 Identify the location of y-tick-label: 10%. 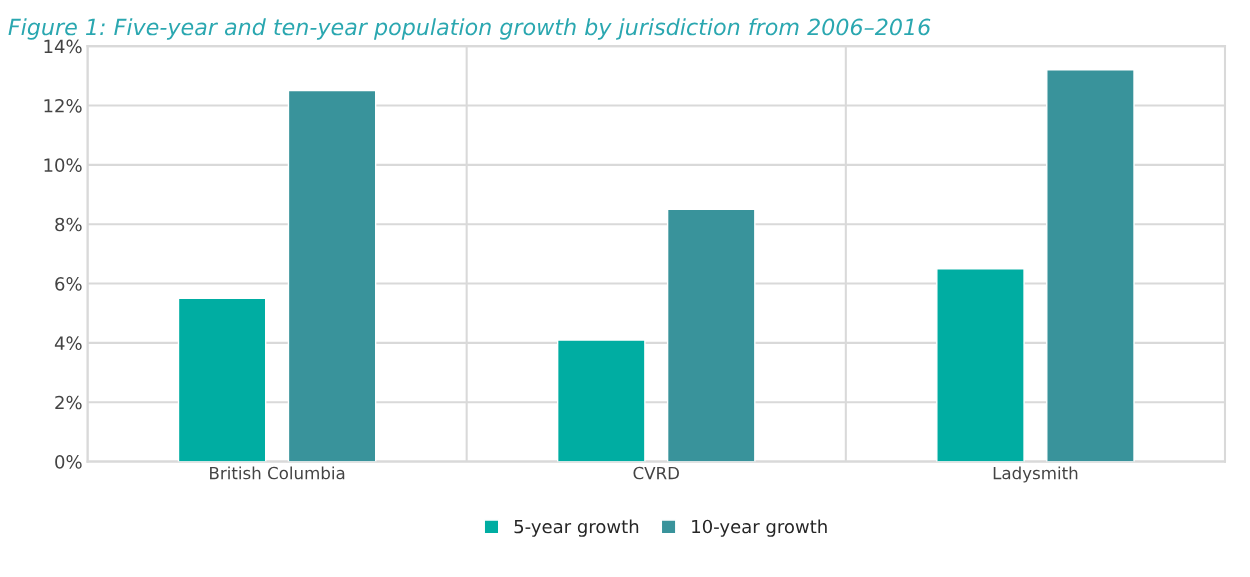
(63, 165).